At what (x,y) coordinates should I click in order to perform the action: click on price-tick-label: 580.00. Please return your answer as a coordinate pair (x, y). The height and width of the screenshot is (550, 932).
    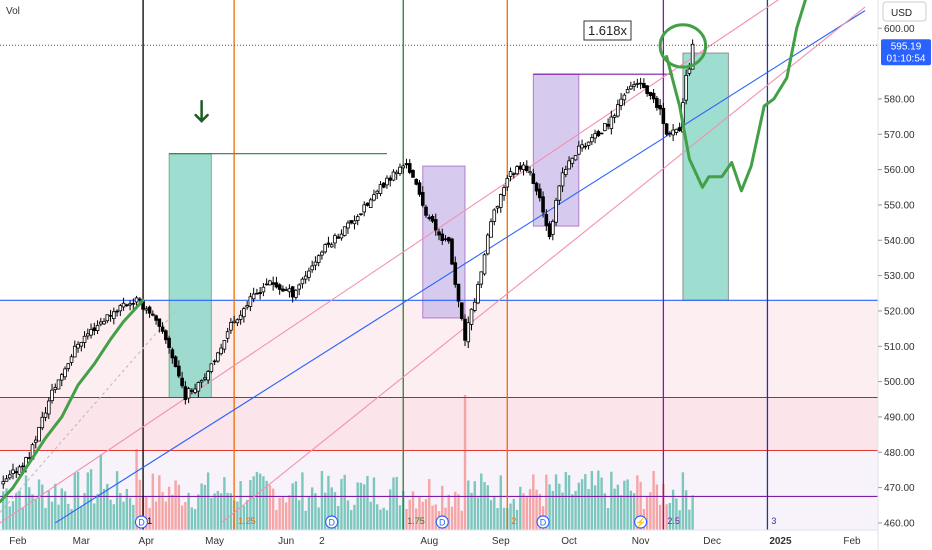
    Looking at the image, I should click on (899, 99).